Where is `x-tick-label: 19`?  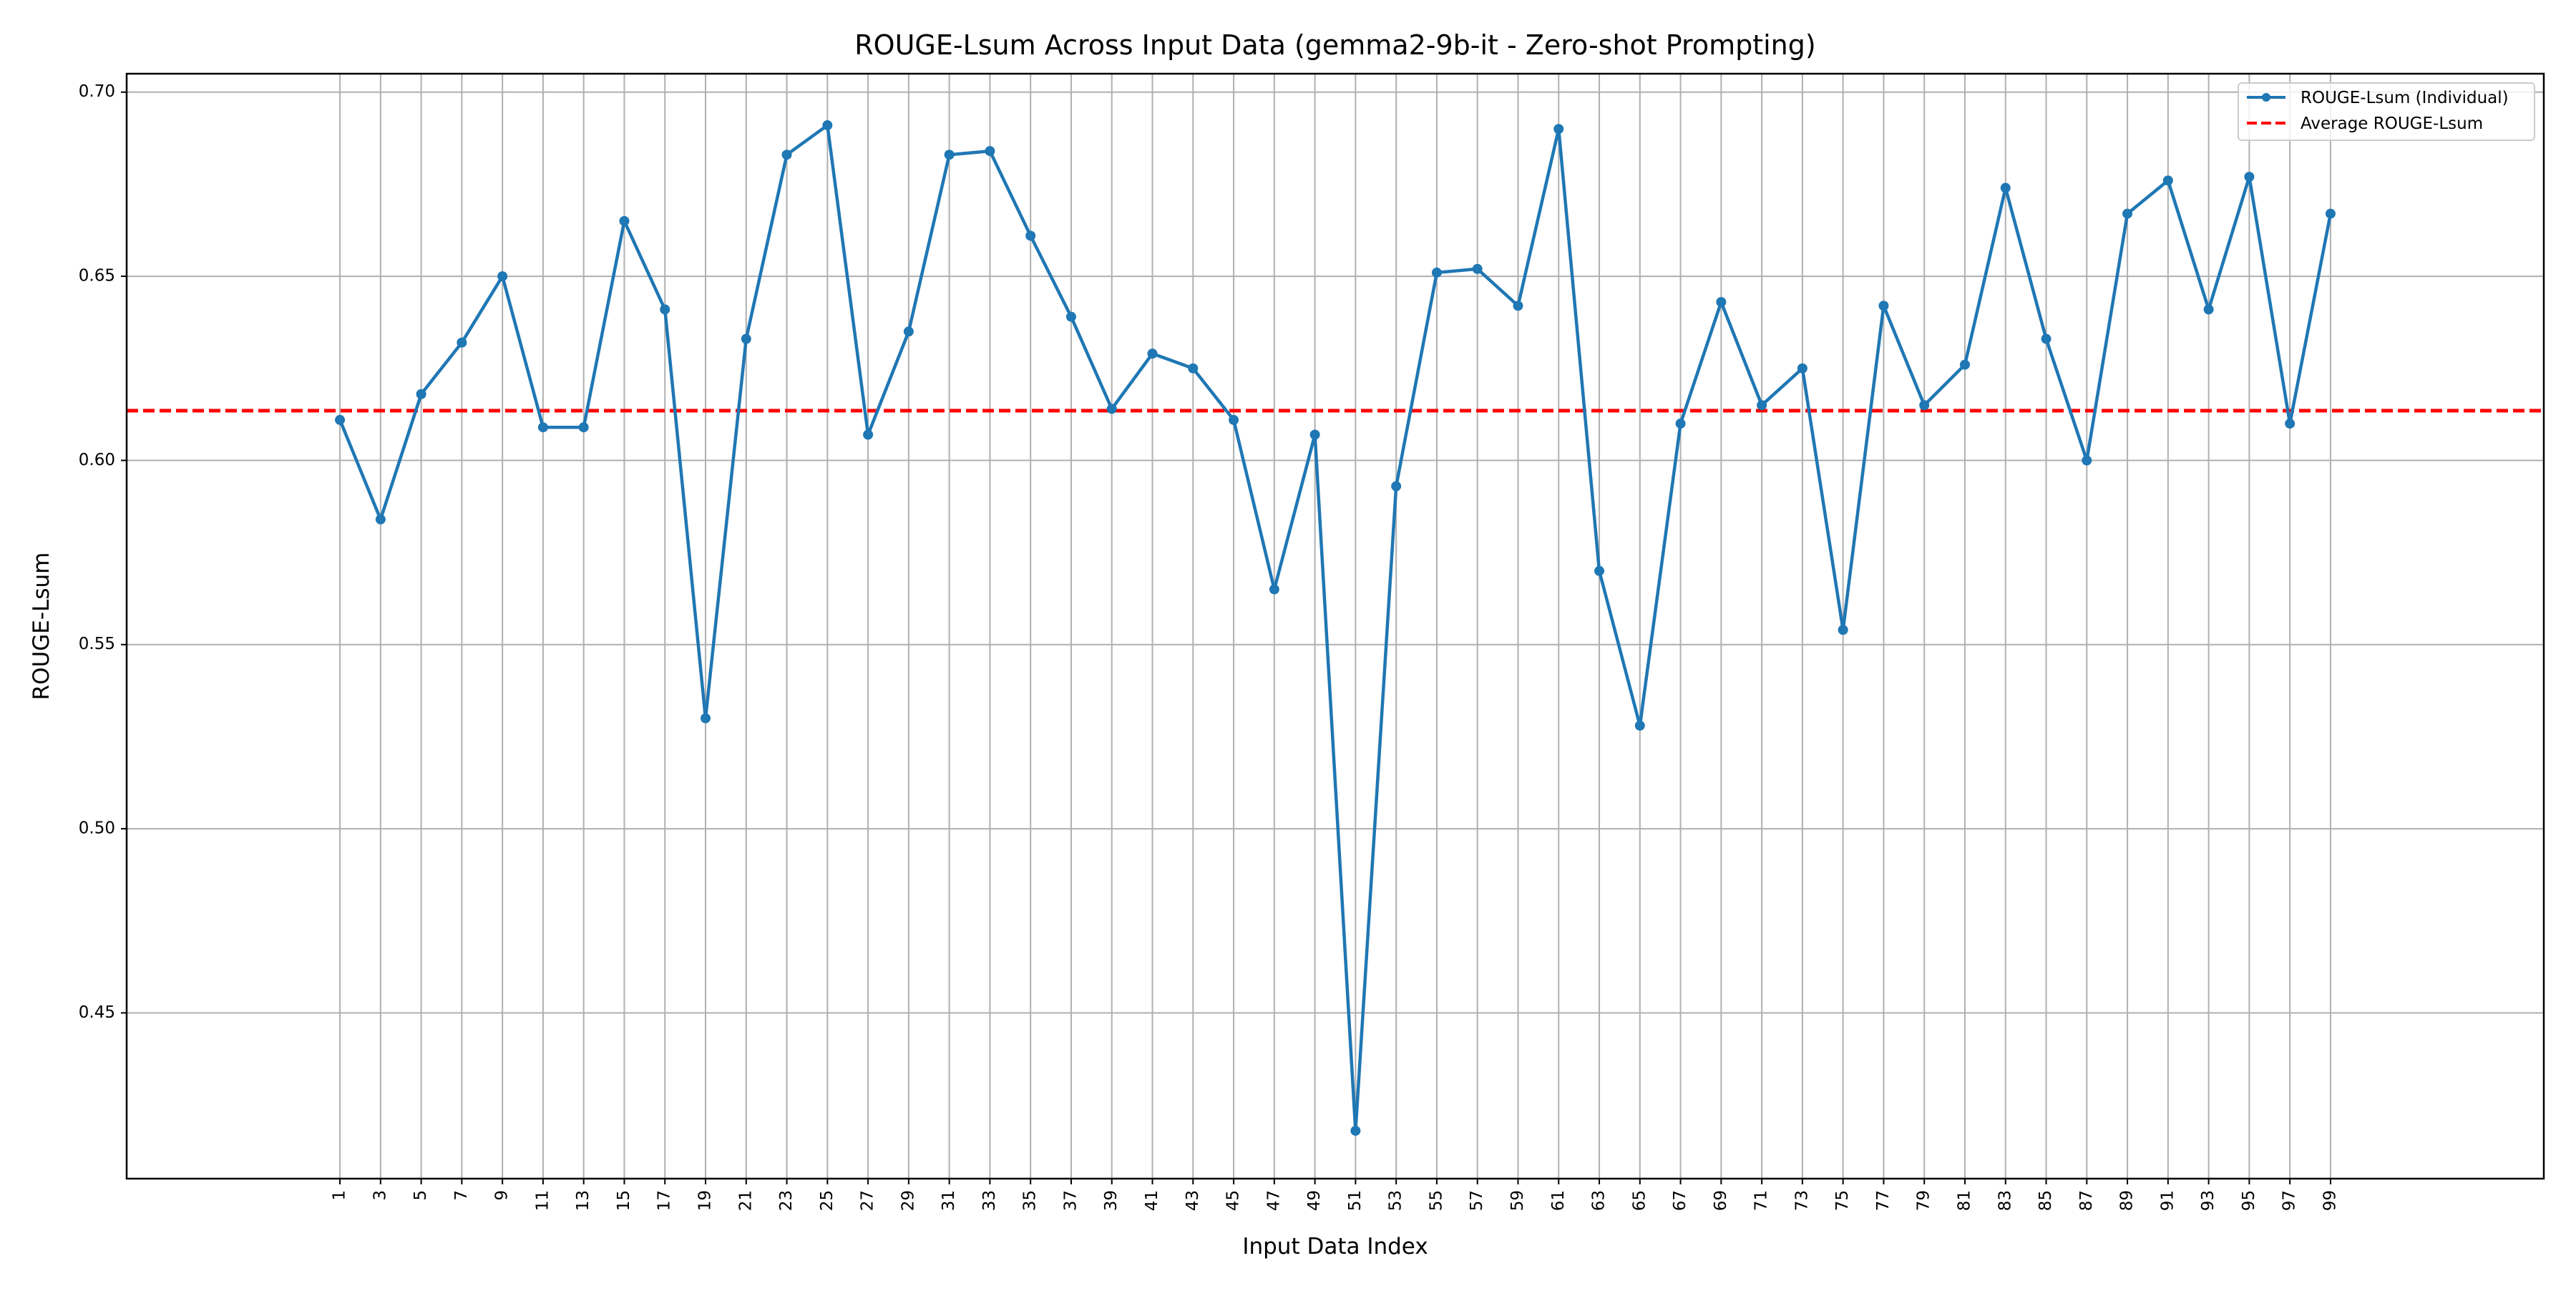
x-tick-label: 19 is located at coordinates (705, 1200).